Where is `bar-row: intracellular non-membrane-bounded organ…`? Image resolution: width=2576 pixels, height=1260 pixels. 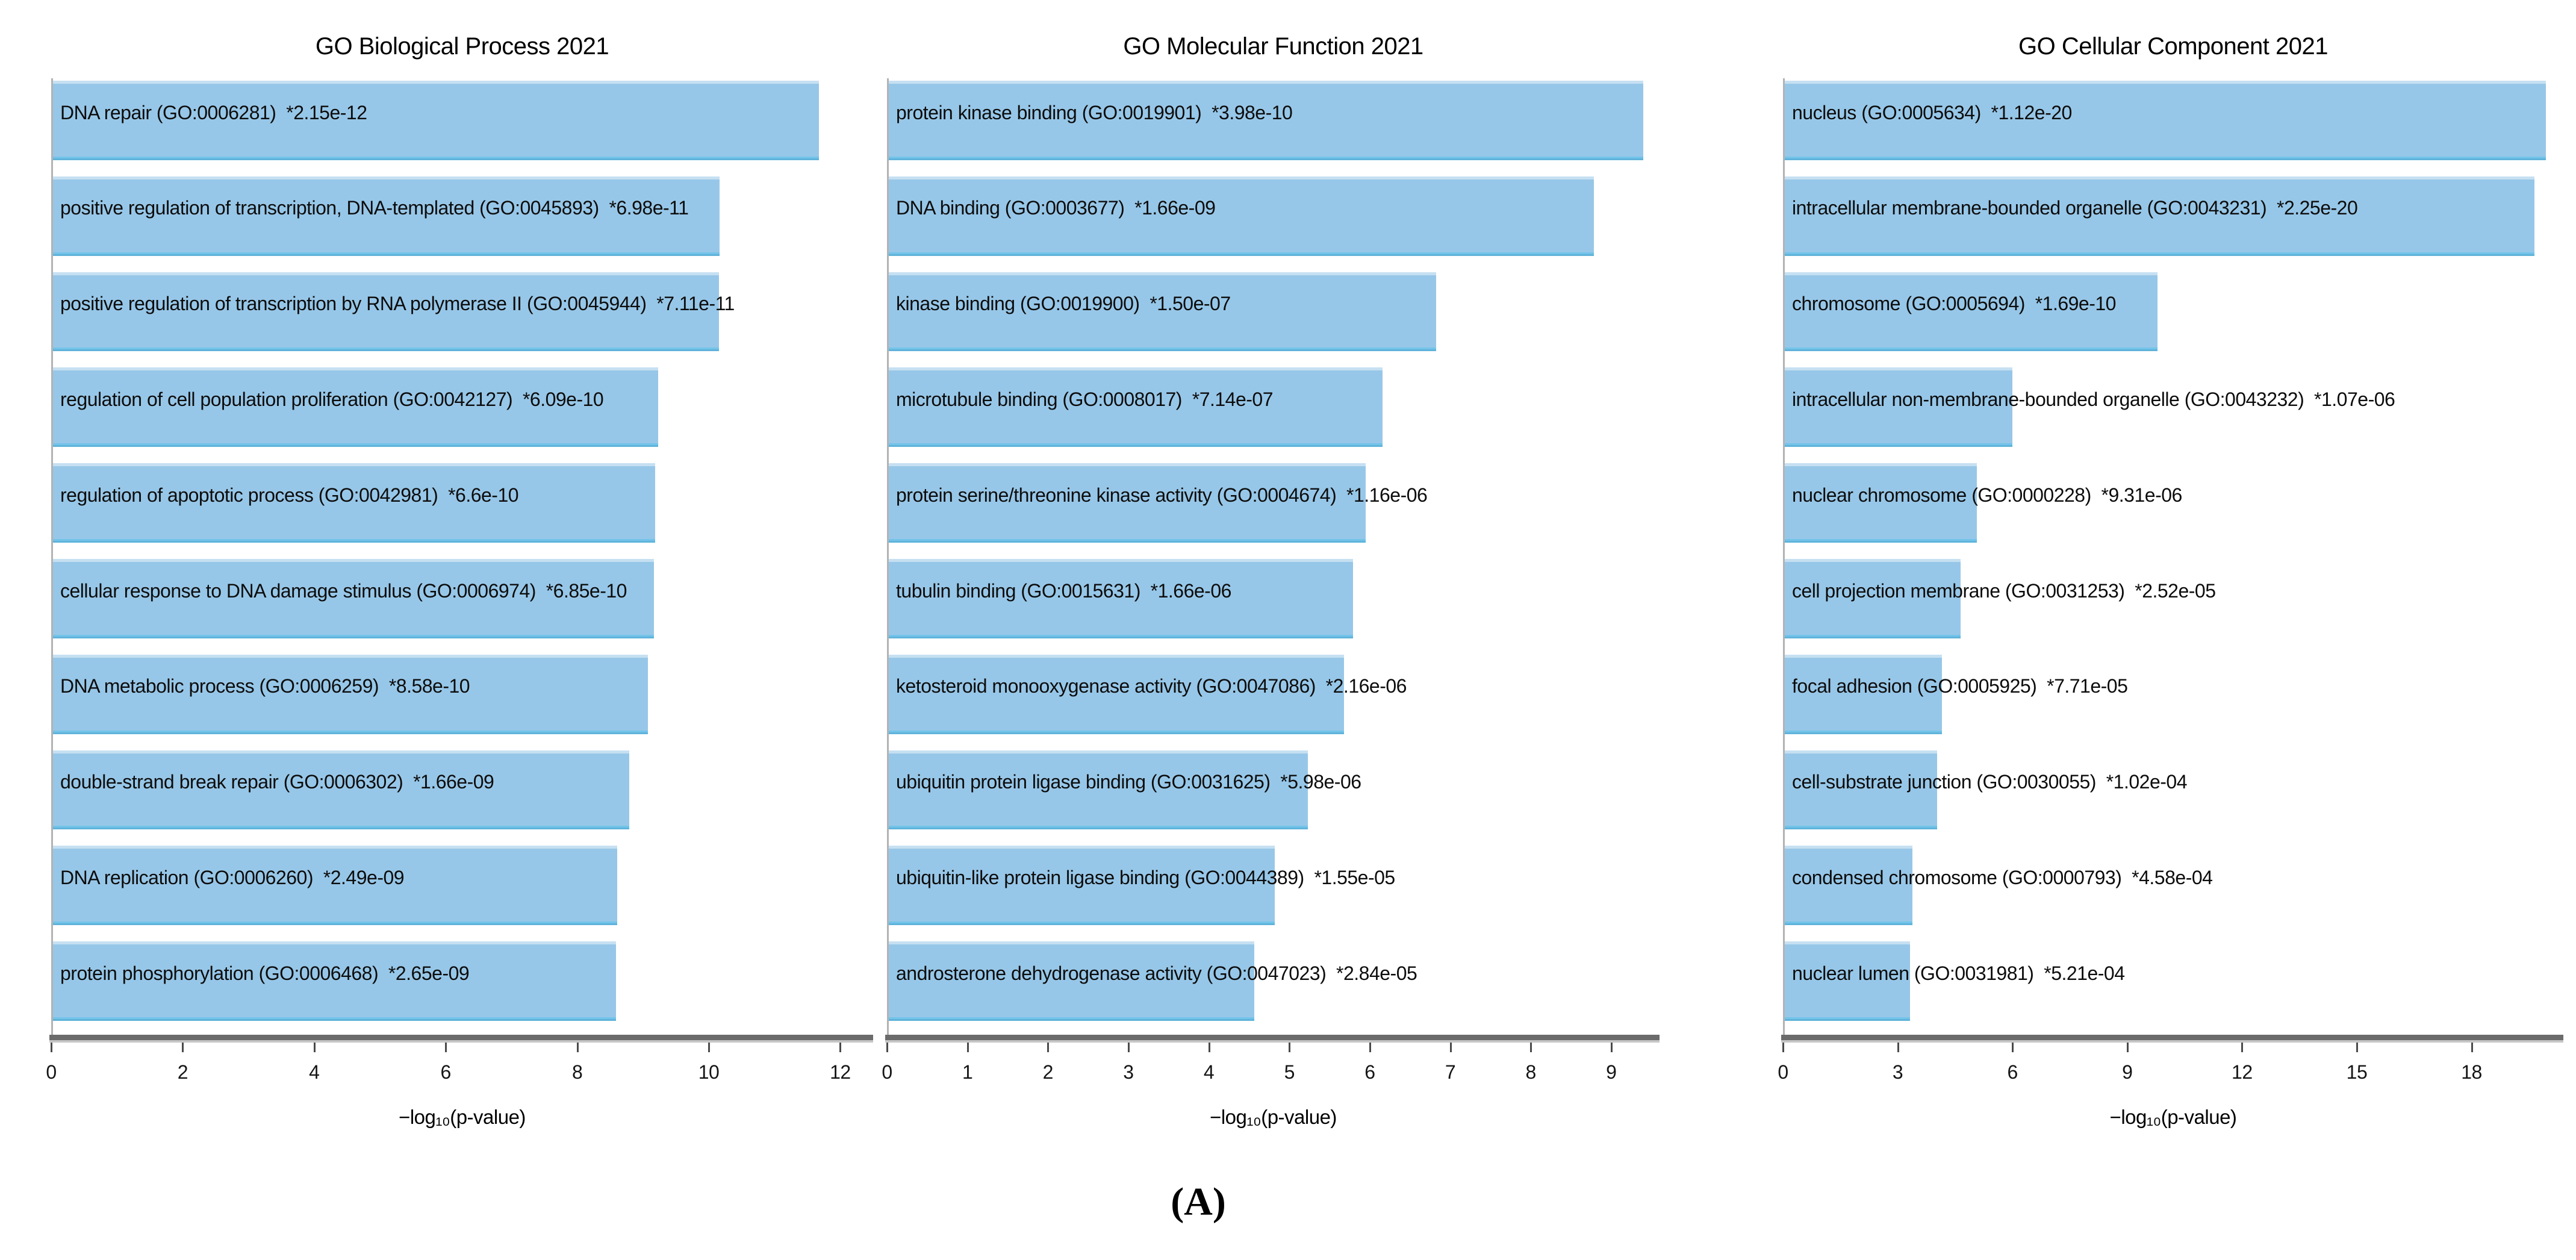 bar-row: intracellular non-membrane-bounded organ… is located at coordinates (2174, 413).